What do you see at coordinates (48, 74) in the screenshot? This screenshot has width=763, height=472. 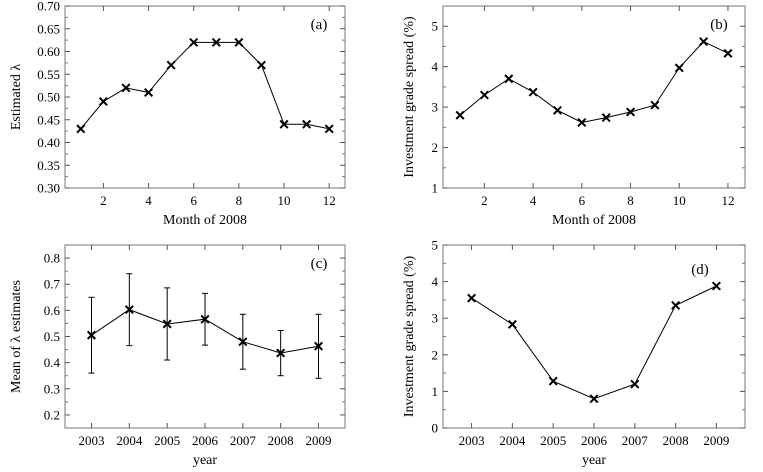 I see `y-tick-label: 0.55` at bounding box center [48, 74].